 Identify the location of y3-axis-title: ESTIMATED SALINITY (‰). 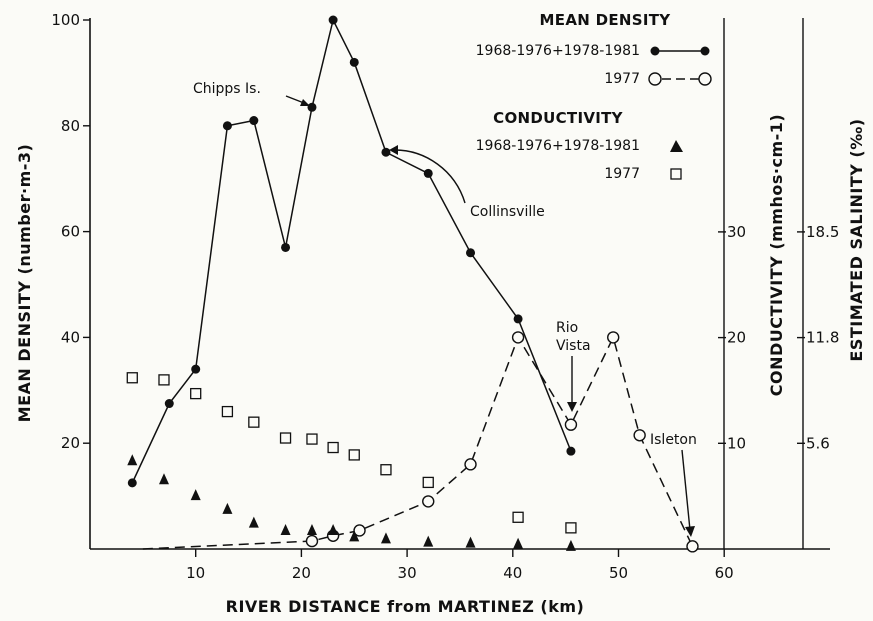
(856, 239).